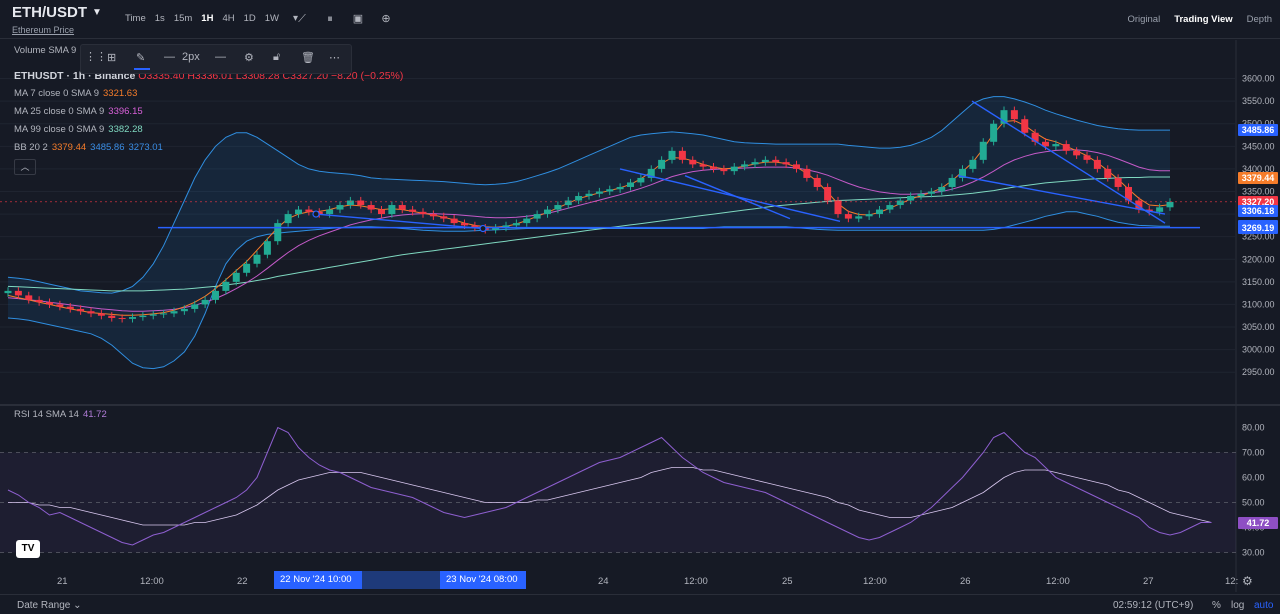  What do you see at coordinates (249, 18) in the screenshot?
I see `tf-1d: 1D` at bounding box center [249, 18].